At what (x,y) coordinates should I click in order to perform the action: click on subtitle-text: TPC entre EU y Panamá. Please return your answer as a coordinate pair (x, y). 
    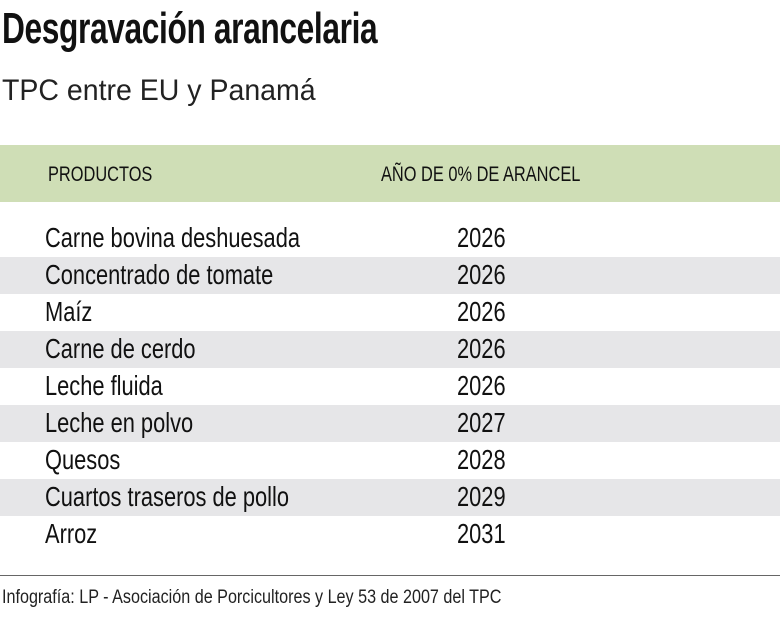
    Looking at the image, I should click on (159, 90).